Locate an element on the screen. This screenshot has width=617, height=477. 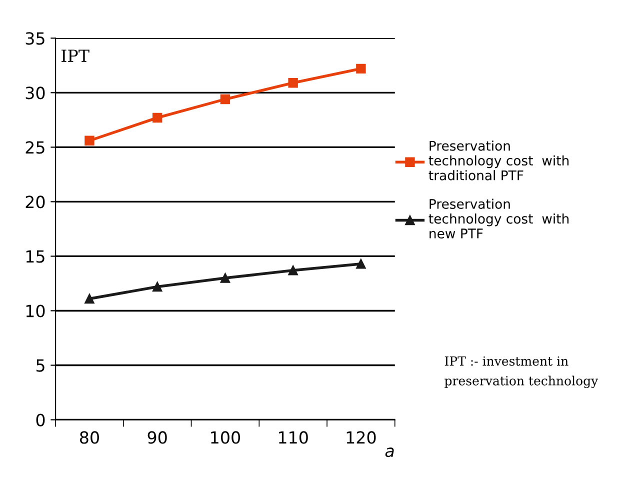
x-axis-title: a is located at coordinates (389, 453).